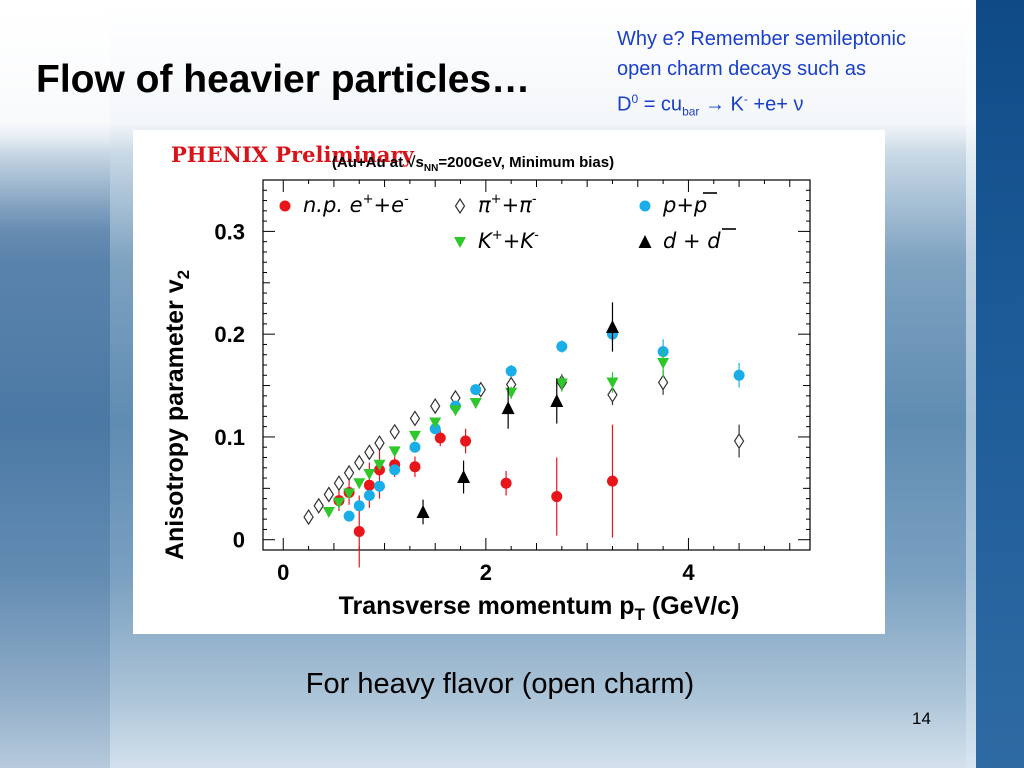  Describe the element at coordinates (175, 419) in the screenshot. I see `y-axis-label-main: Anisotropy parameter v` at that location.